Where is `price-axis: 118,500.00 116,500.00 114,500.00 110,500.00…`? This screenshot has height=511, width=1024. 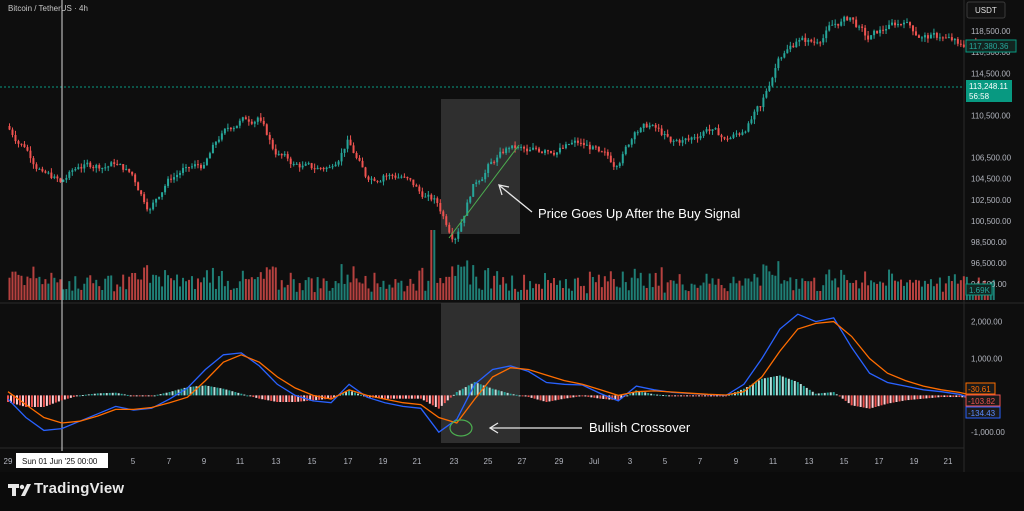 price-axis: 118,500.00 116,500.00 114,500.00 110,500.00… is located at coordinates (991, 158).